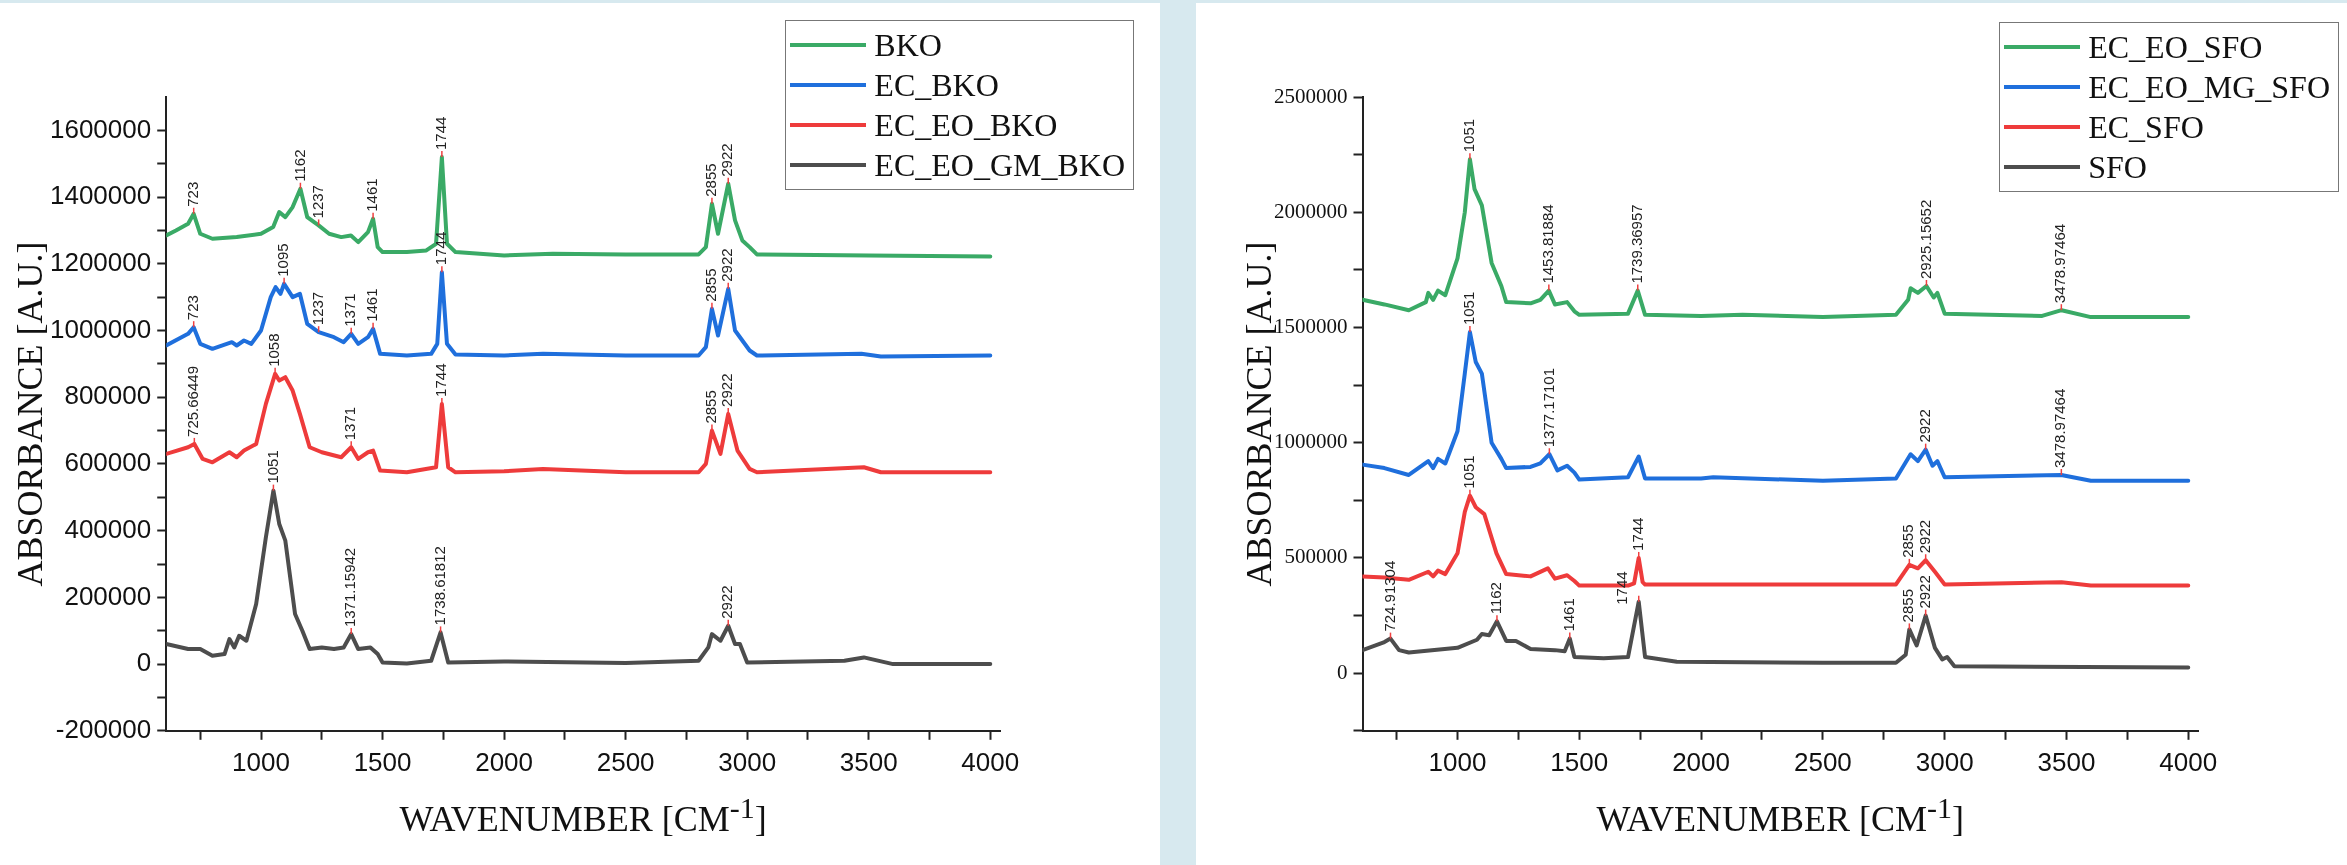  What do you see at coordinates (108, 395) in the screenshot?
I see `y-tick-label: 800000` at bounding box center [108, 395].